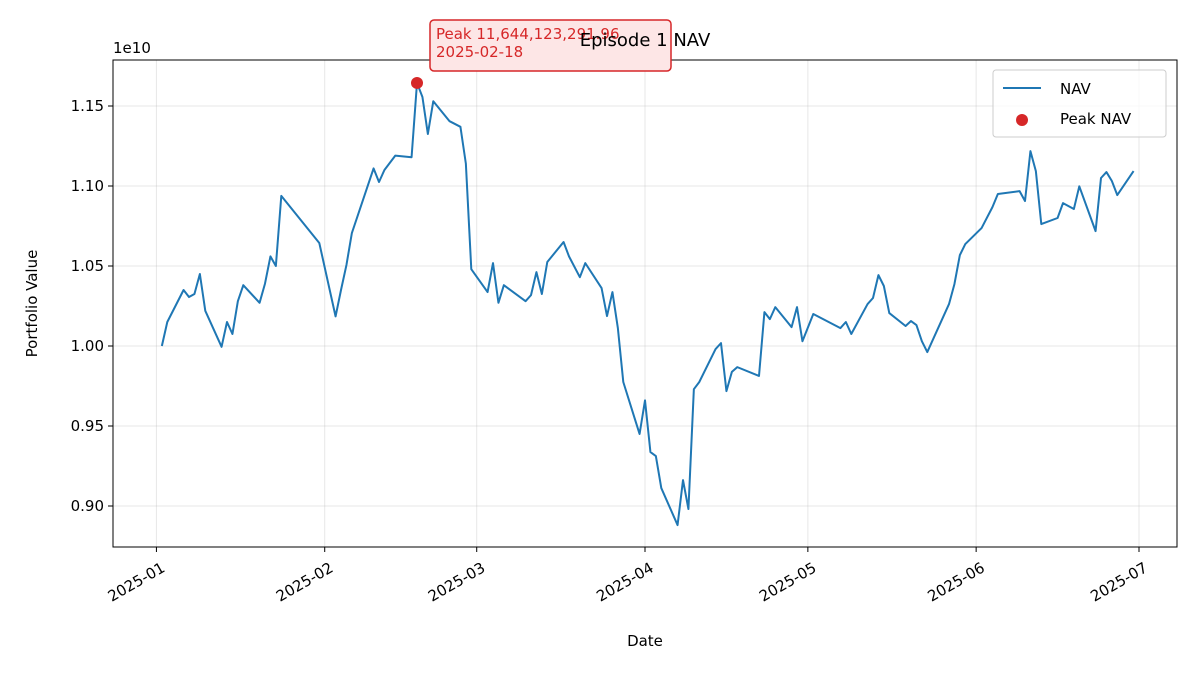  Describe the element at coordinates (479, 52) in the screenshot. I see `annotation-text: 2025-02-18` at that location.